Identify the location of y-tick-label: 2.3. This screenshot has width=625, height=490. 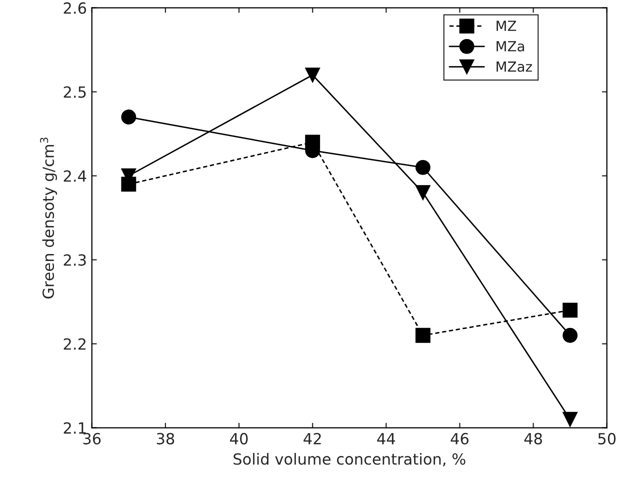
(75, 260).